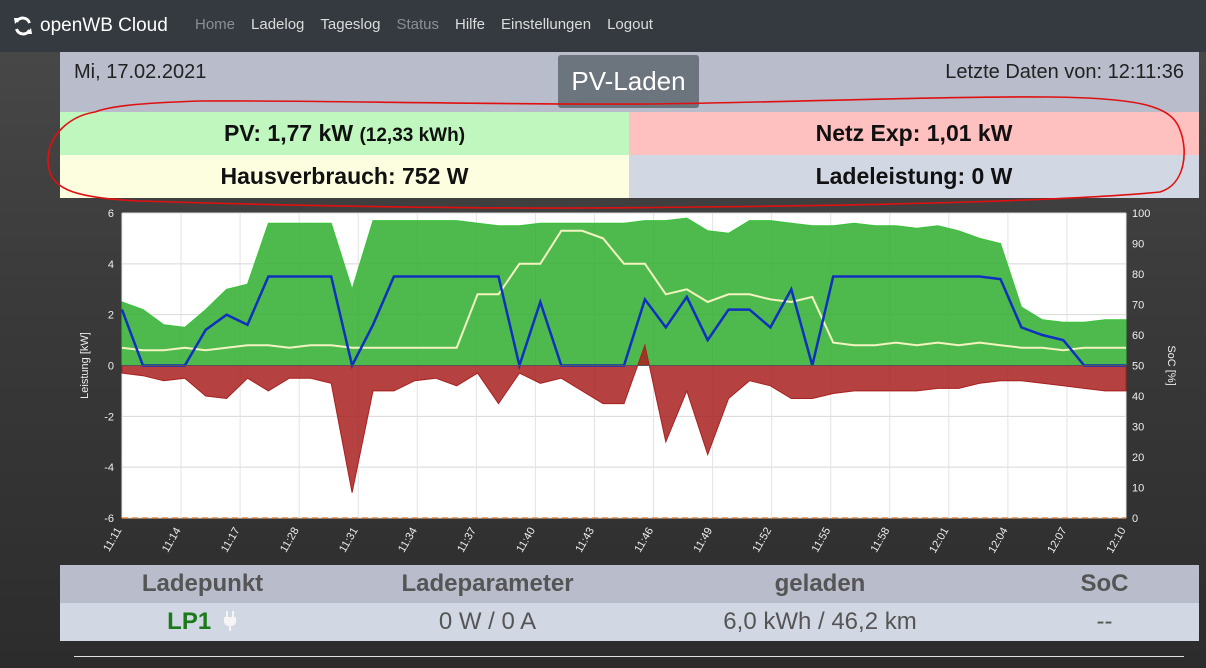  What do you see at coordinates (23, 26) in the screenshot?
I see `refresh-icon` at bounding box center [23, 26].